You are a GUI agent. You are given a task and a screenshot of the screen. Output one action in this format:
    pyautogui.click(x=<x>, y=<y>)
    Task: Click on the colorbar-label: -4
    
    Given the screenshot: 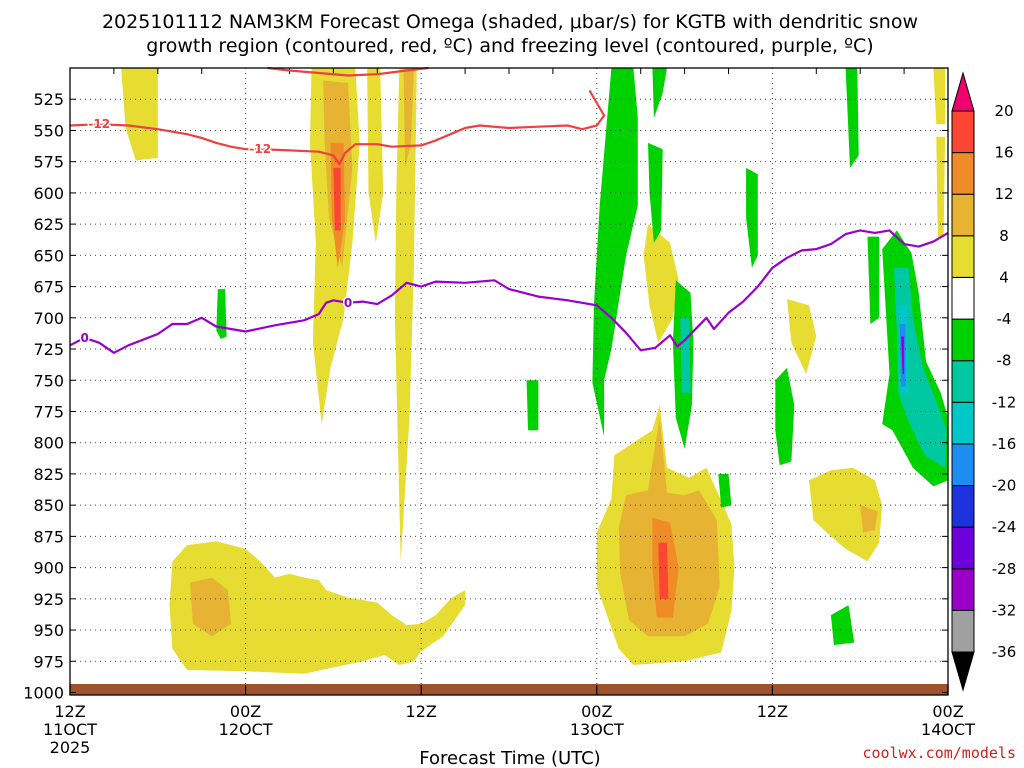 What is the action you would take?
    pyautogui.click(x=1004, y=319)
    